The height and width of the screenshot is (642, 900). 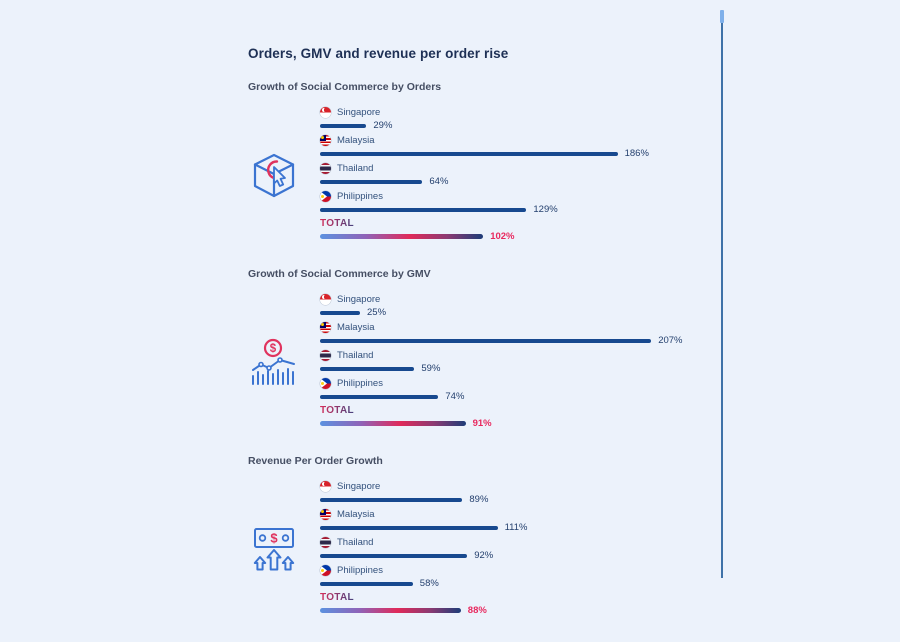 What do you see at coordinates (504, 520) in the screenshot?
I see `country-row: Malaysia 111%` at bounding box center [504, 520].